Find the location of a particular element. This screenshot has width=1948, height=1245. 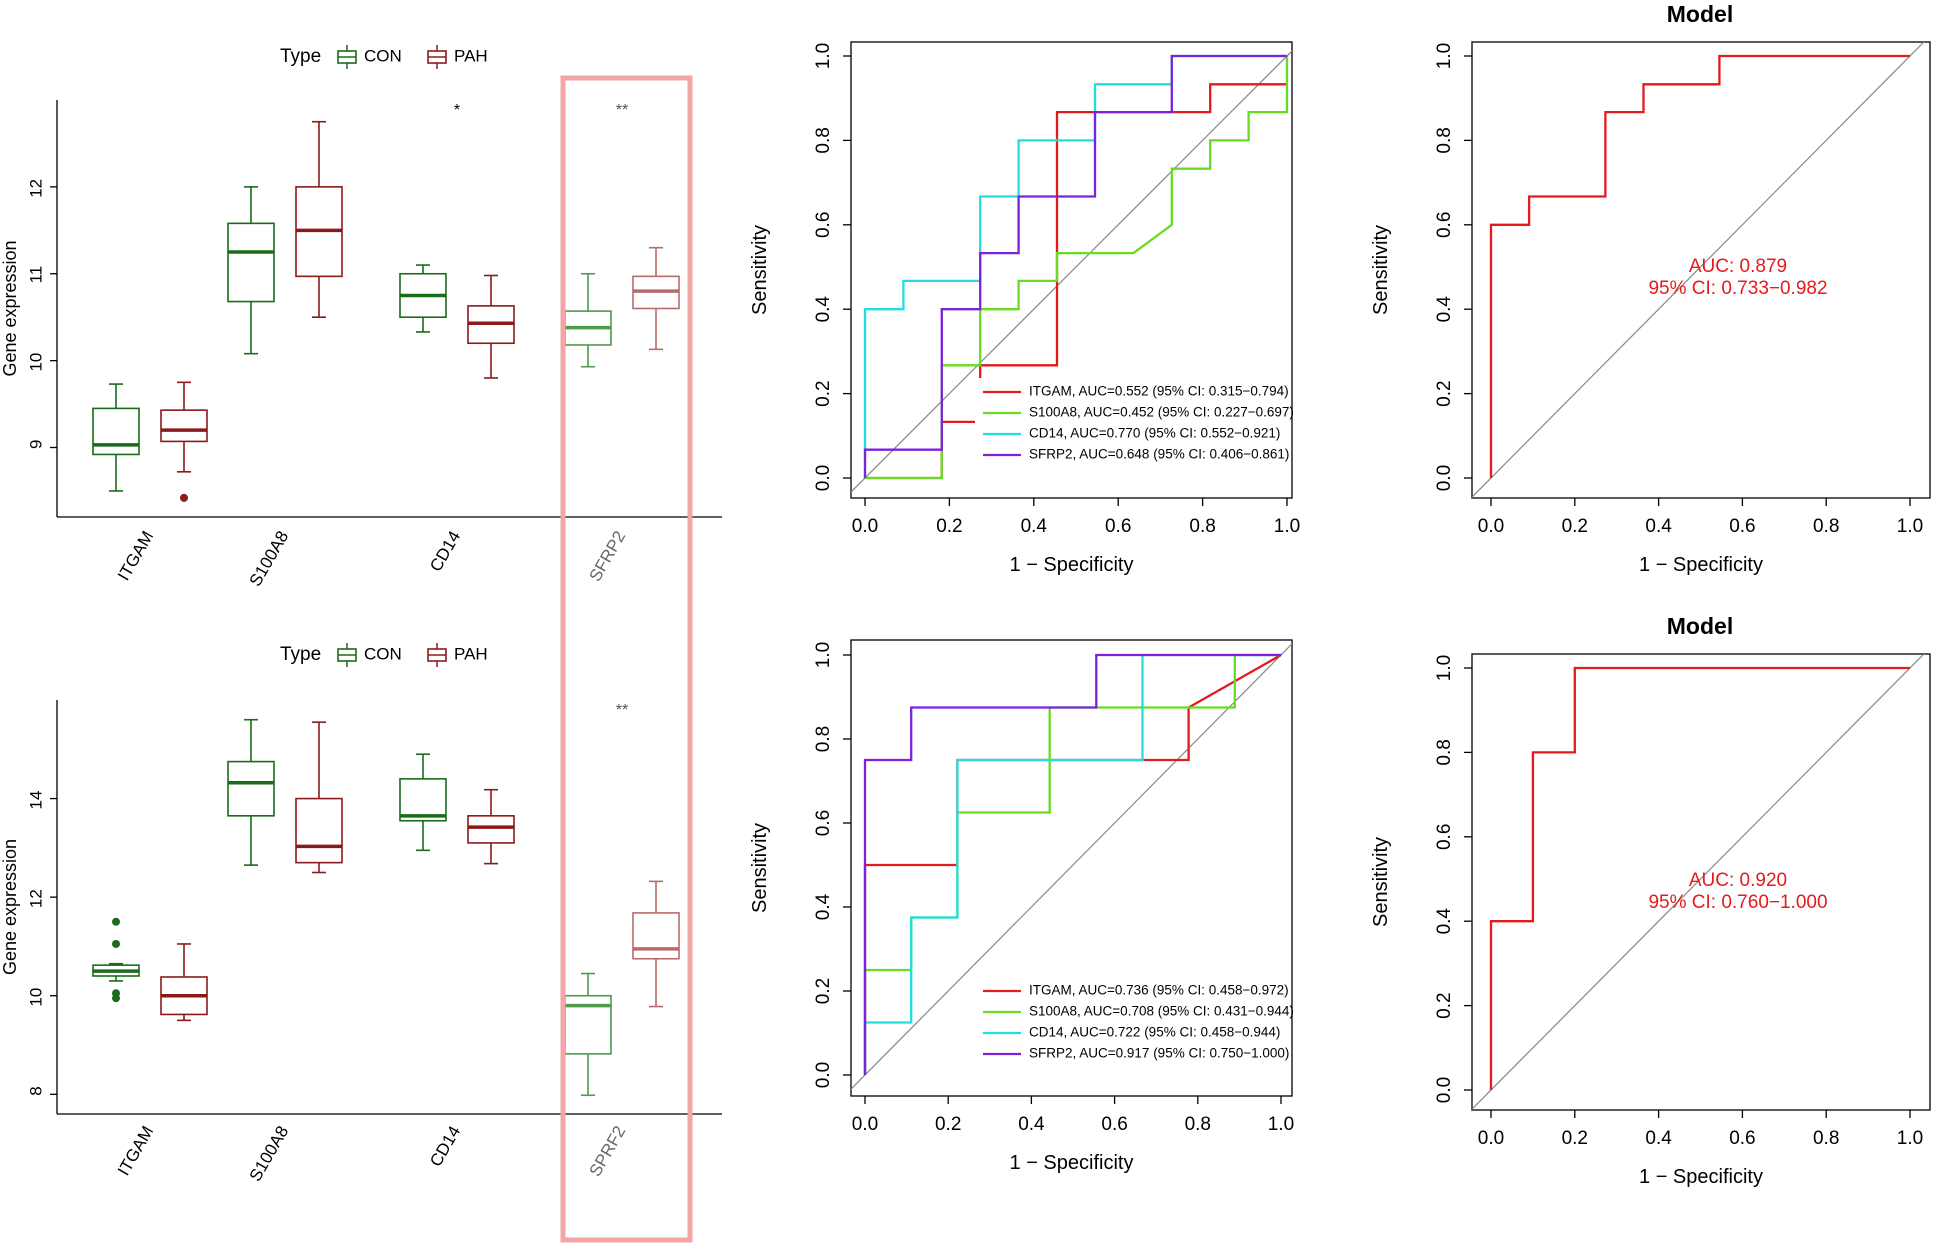

box-cd14-pah is located at coordinates (491, 826).